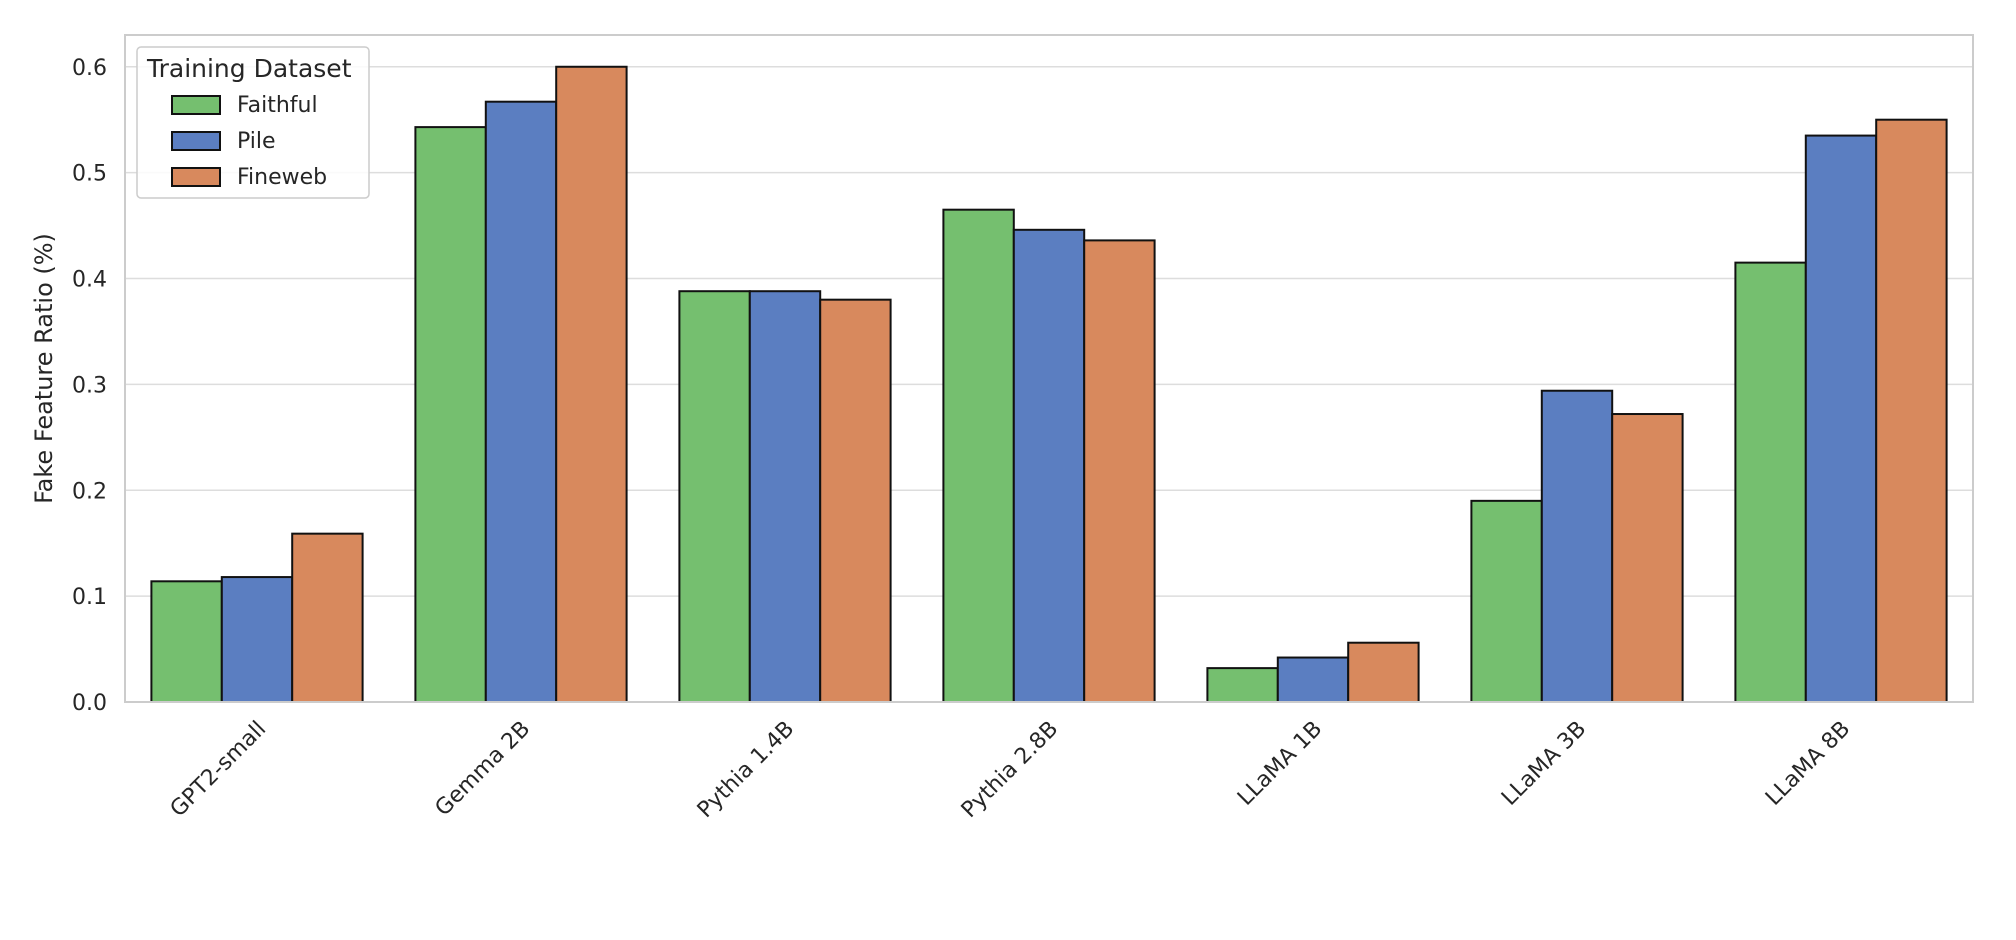 The height and width of the screenshot is (940, 2016). I want to click on x-tick-label: Gemma 2B, so click(483, 769).